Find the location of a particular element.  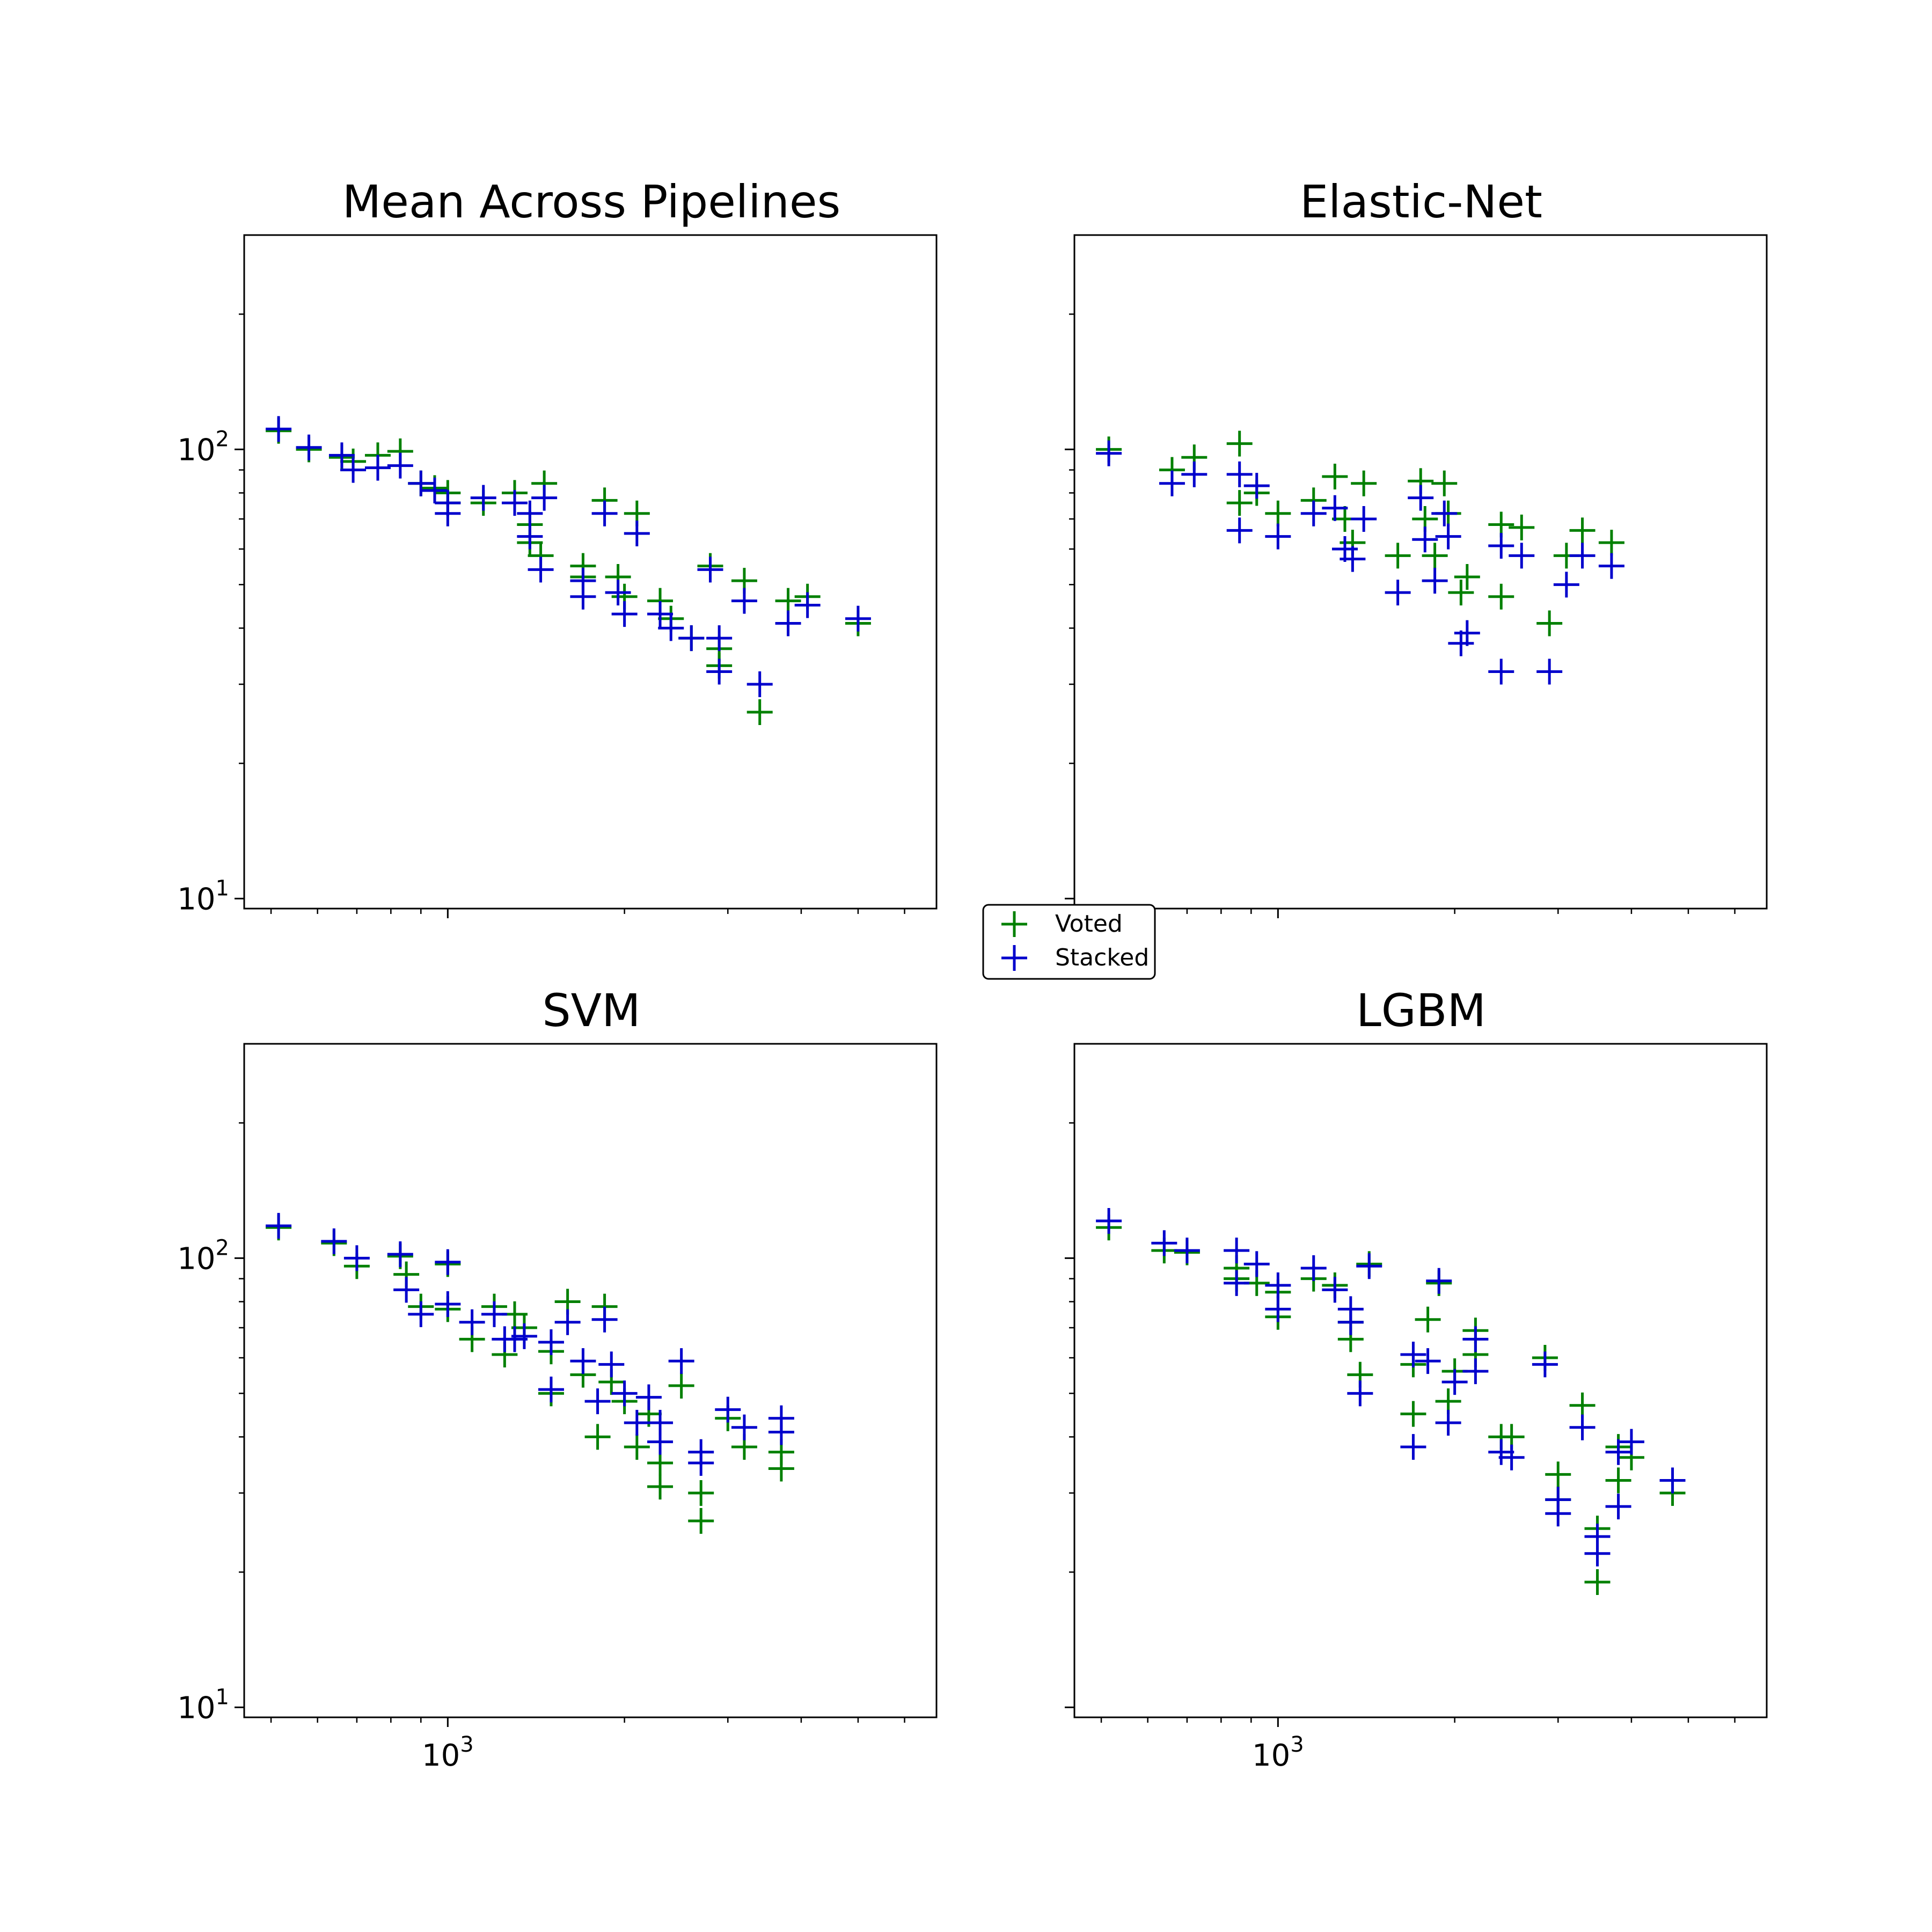

legend: Voted Stacked is located at coordinates (1069, 942).